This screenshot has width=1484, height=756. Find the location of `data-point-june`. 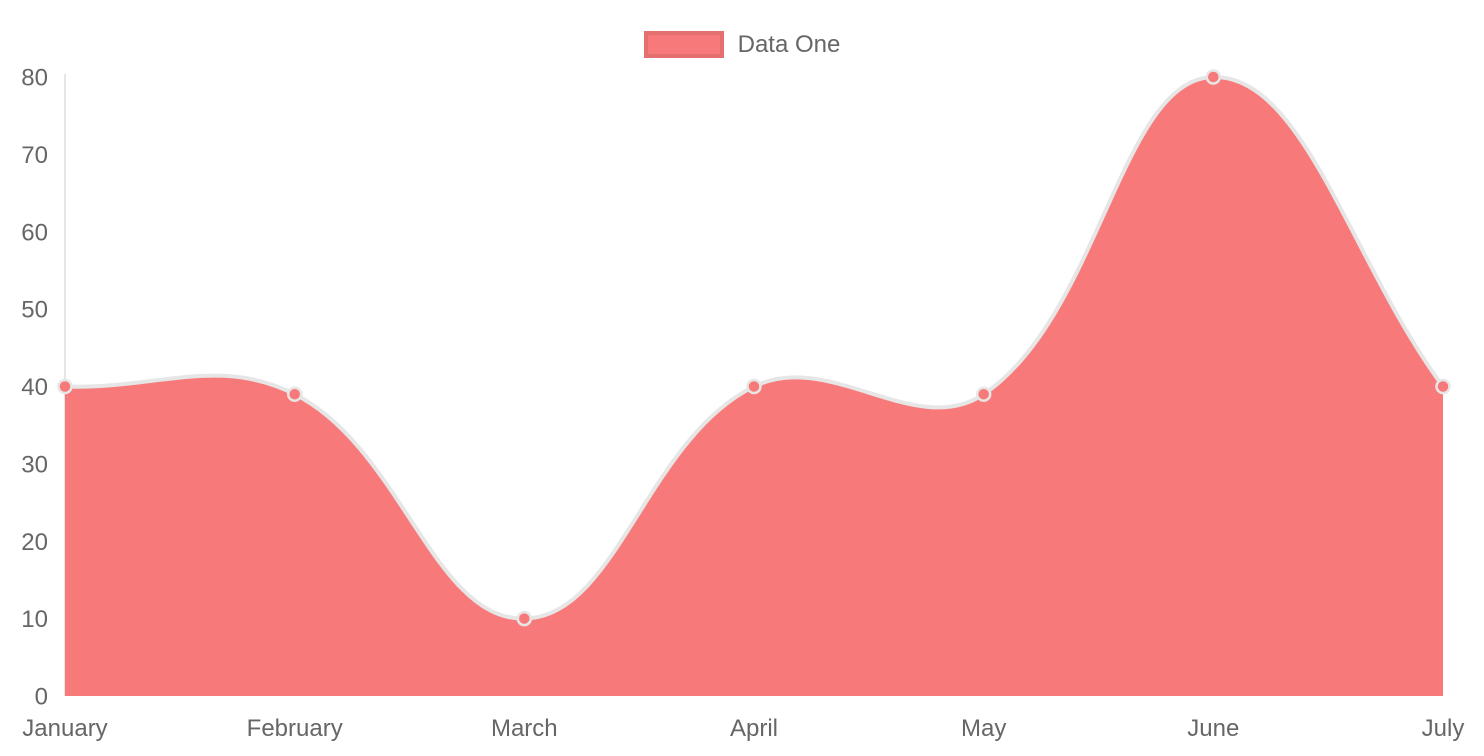

data-point-june is located at coordinates (1213, 77).